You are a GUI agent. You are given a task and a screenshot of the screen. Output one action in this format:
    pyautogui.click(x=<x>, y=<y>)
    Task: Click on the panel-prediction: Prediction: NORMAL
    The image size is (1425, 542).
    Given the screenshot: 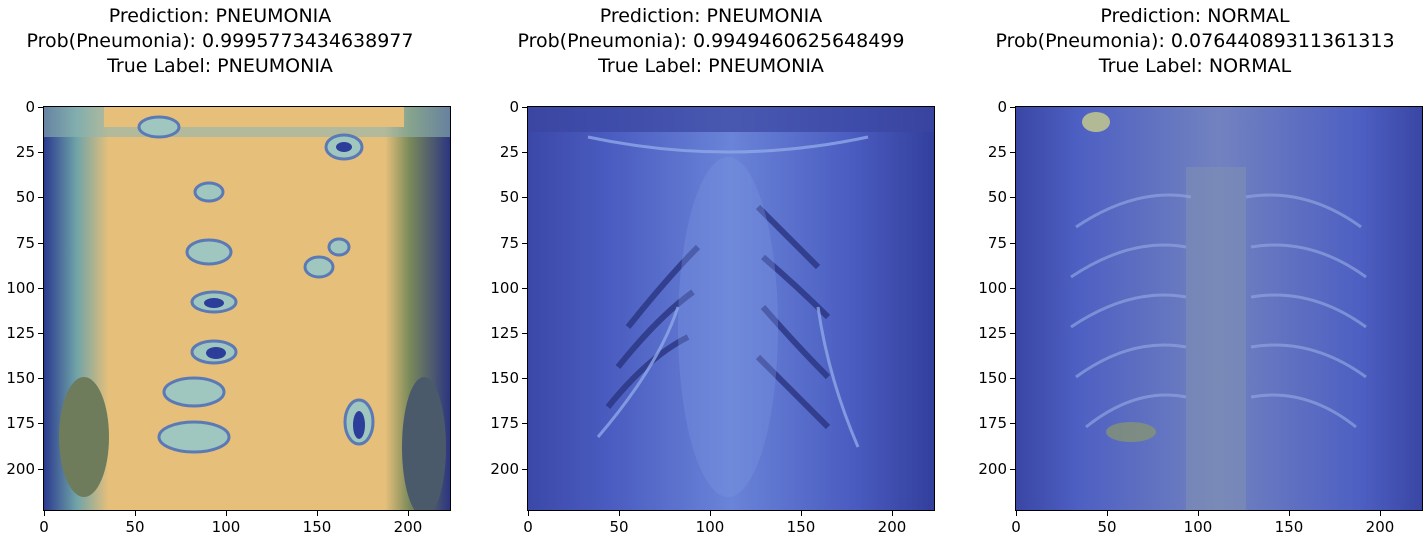 What is the action you would take?
    pyautogui.click(x=1195, y=16)
    